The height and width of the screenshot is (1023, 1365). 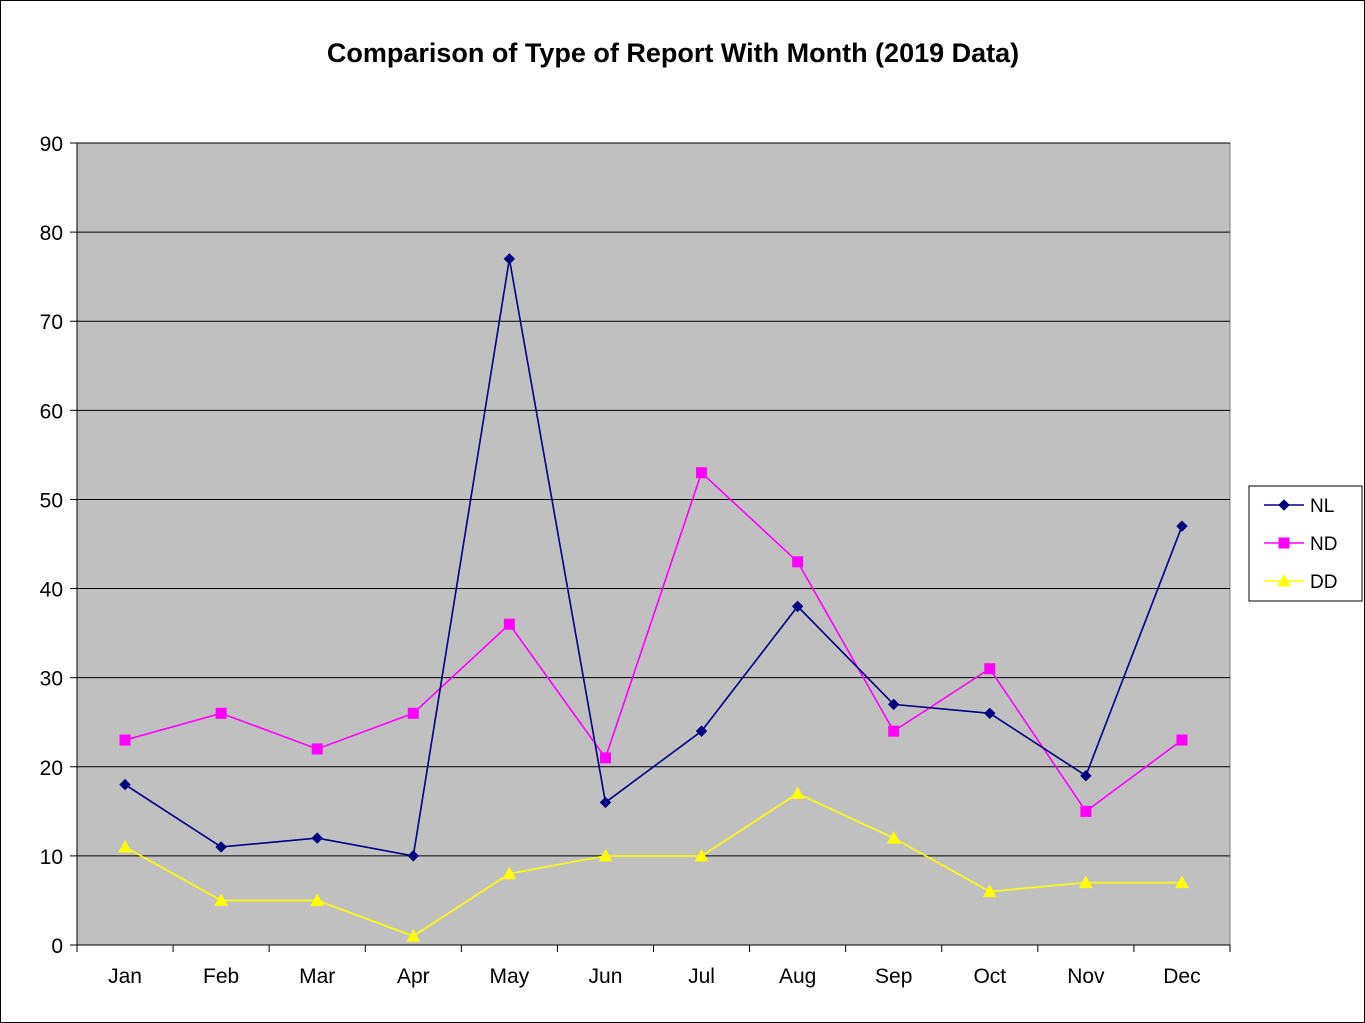 I want to click on x-tick-label: Jun, so click(x=606, y=976).